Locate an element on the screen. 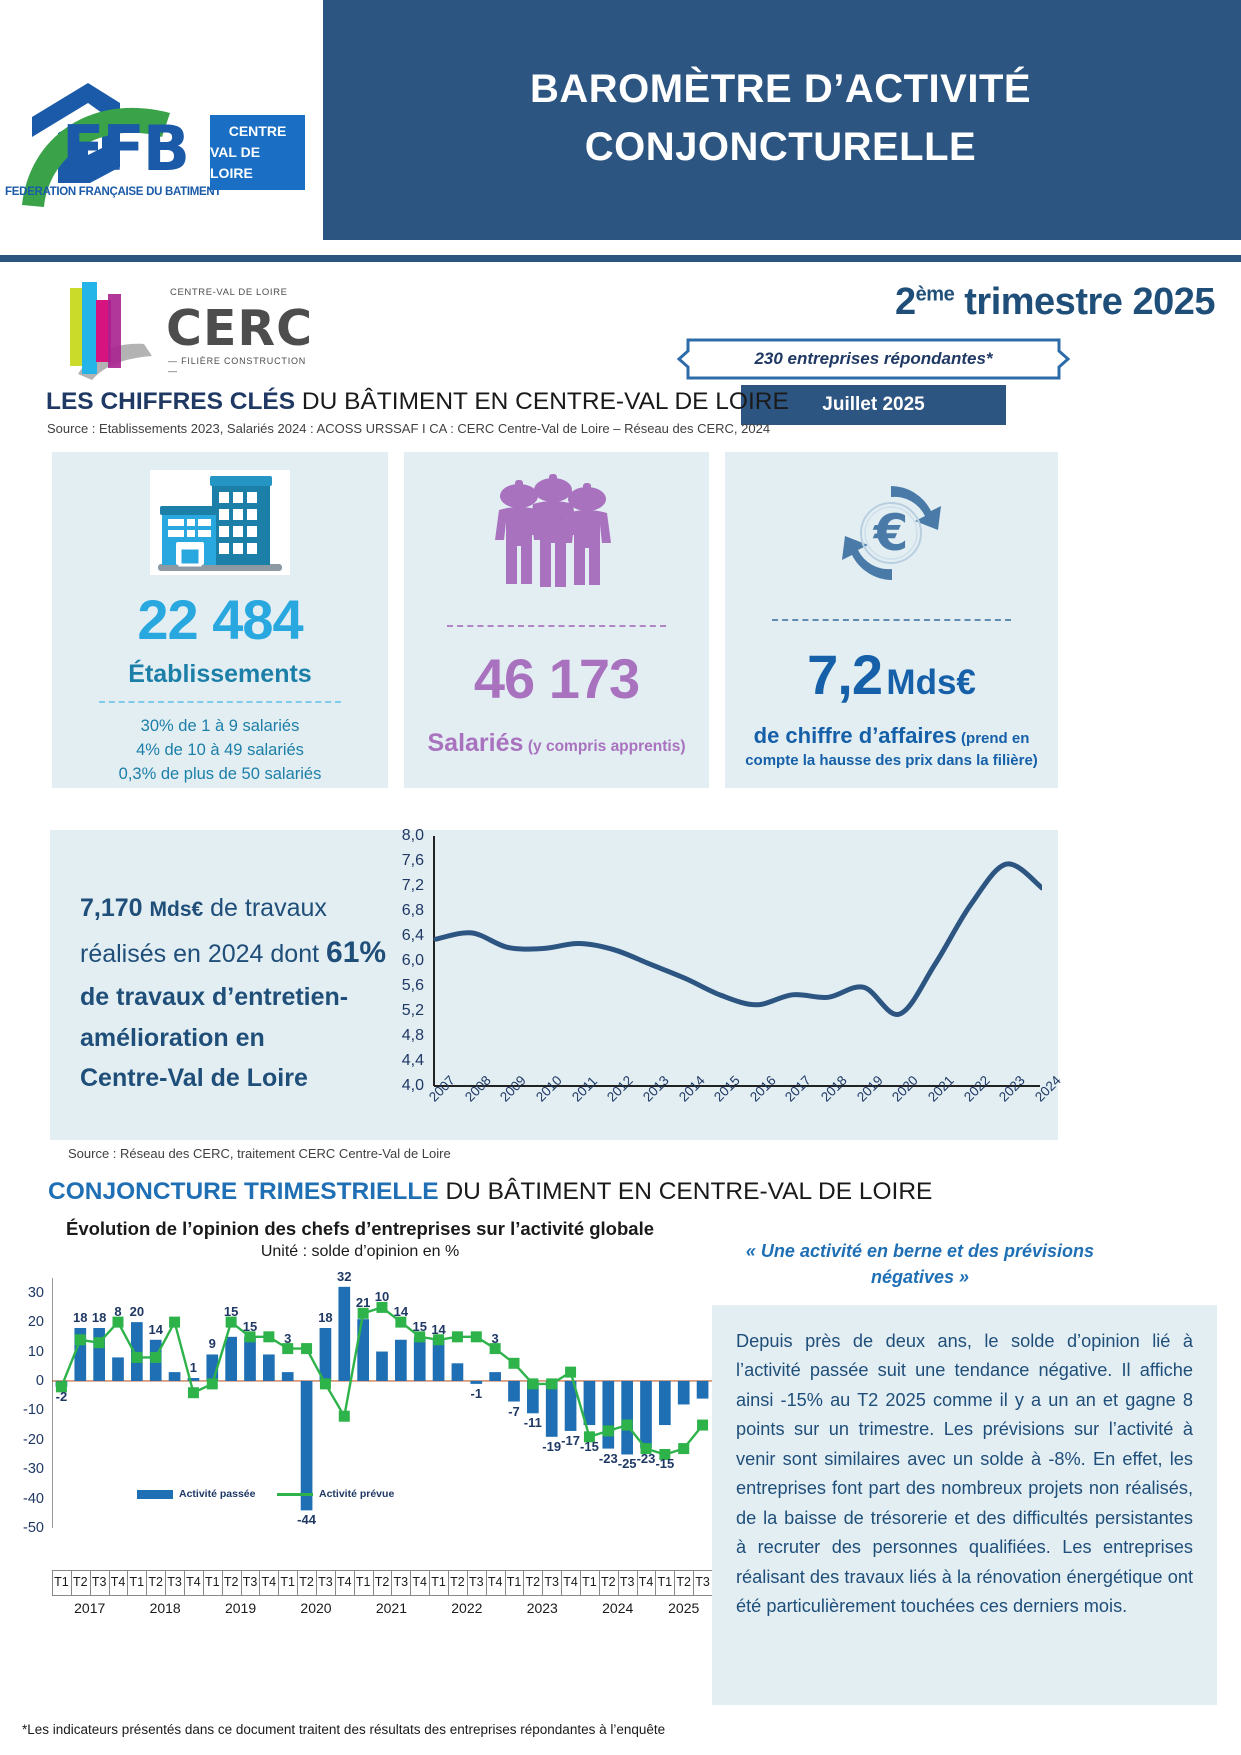 The width and height of the screenshot is (1241, 1755). card-2-label-row: Salariés (y compris apprentis) is located at coordinates (557, 743).